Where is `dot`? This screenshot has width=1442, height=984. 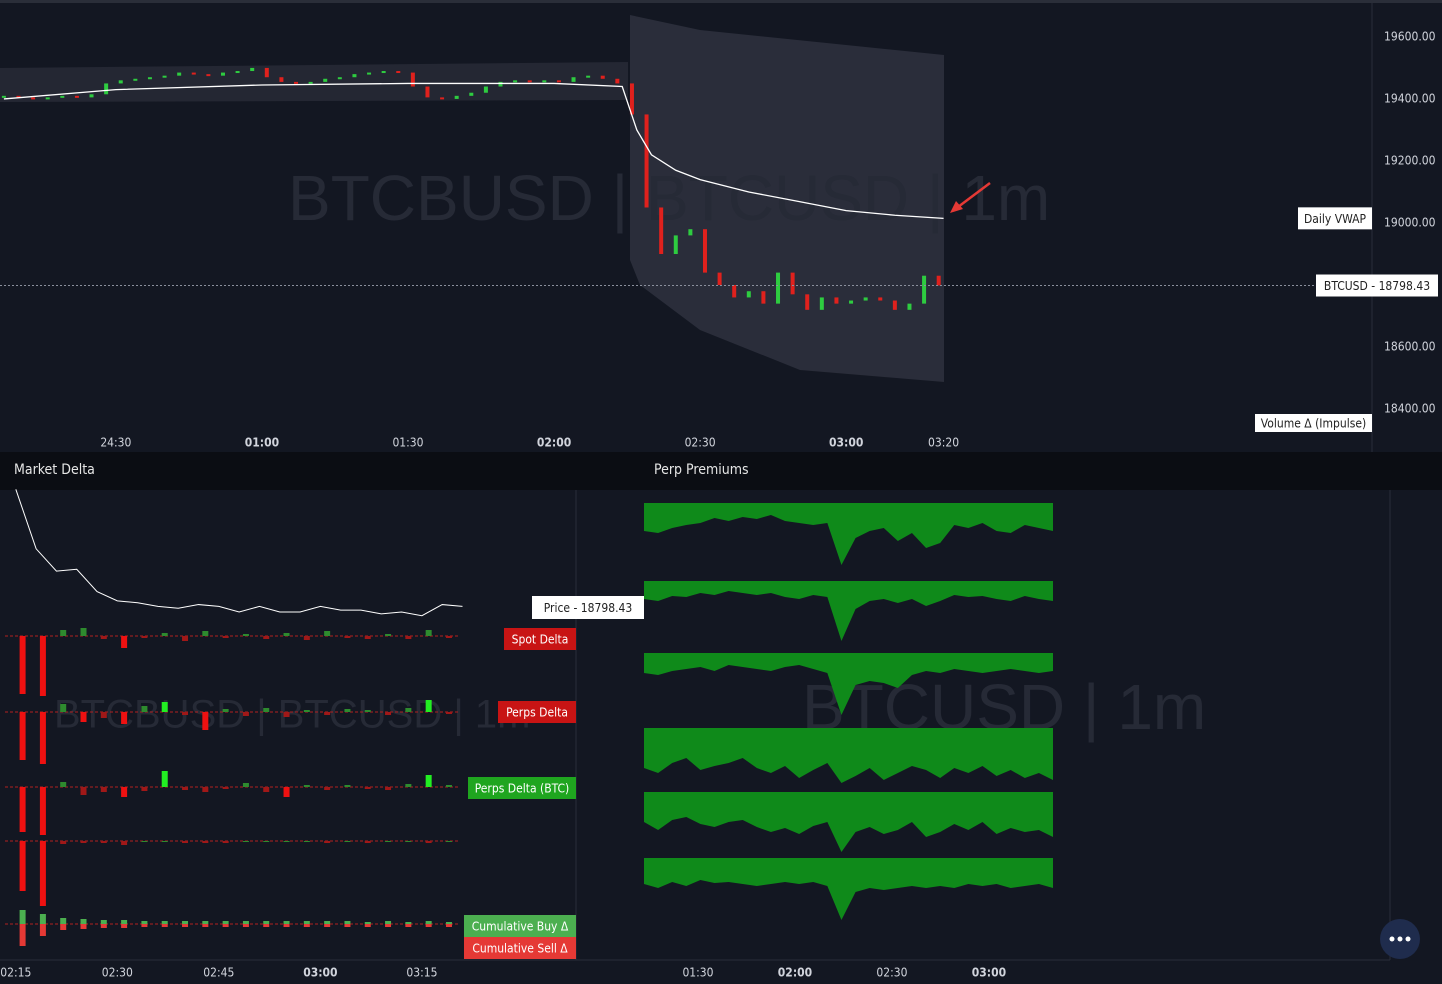
dot is located at coordinates (1392, 939).